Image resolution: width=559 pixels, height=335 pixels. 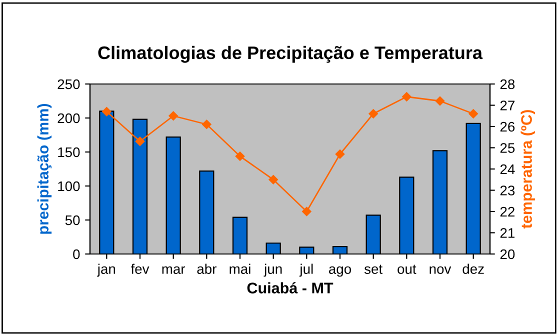 What do you see at coordinates (473, 269) in the screenshot?
I see `x-tick-label: dez` at bounding box center [473, 269].